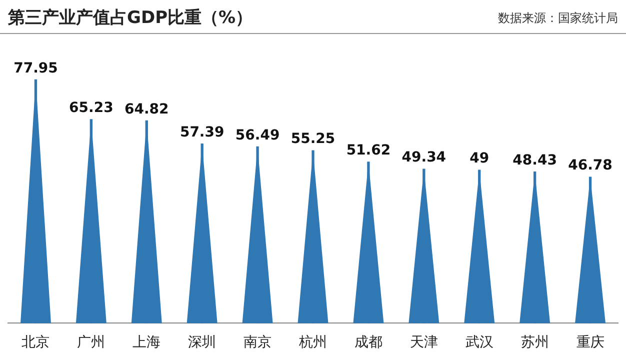 Image resolution: width=626 pixels, height=358 pixels. I want to click on x-tick-label: 成都, so click(368, 341).